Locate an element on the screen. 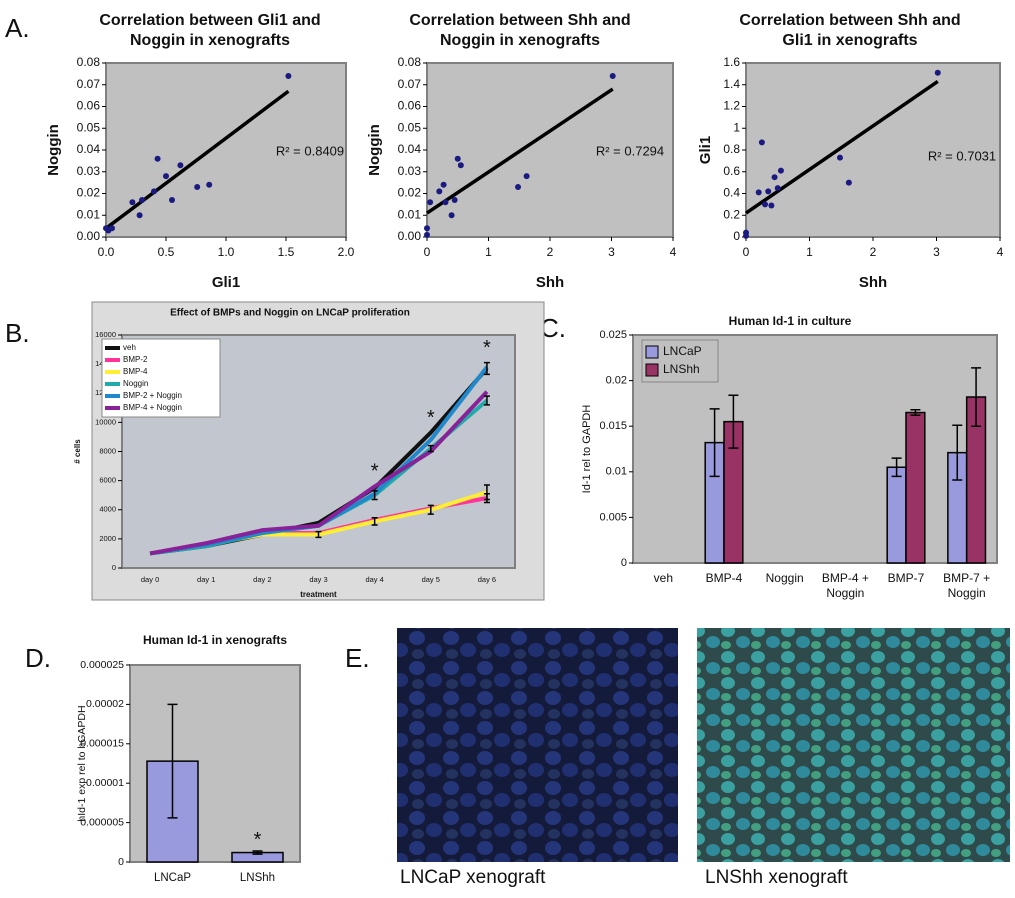 The image size is (1015, 898). x-tick-label: LNCaP is located at coordinates (172, 878).